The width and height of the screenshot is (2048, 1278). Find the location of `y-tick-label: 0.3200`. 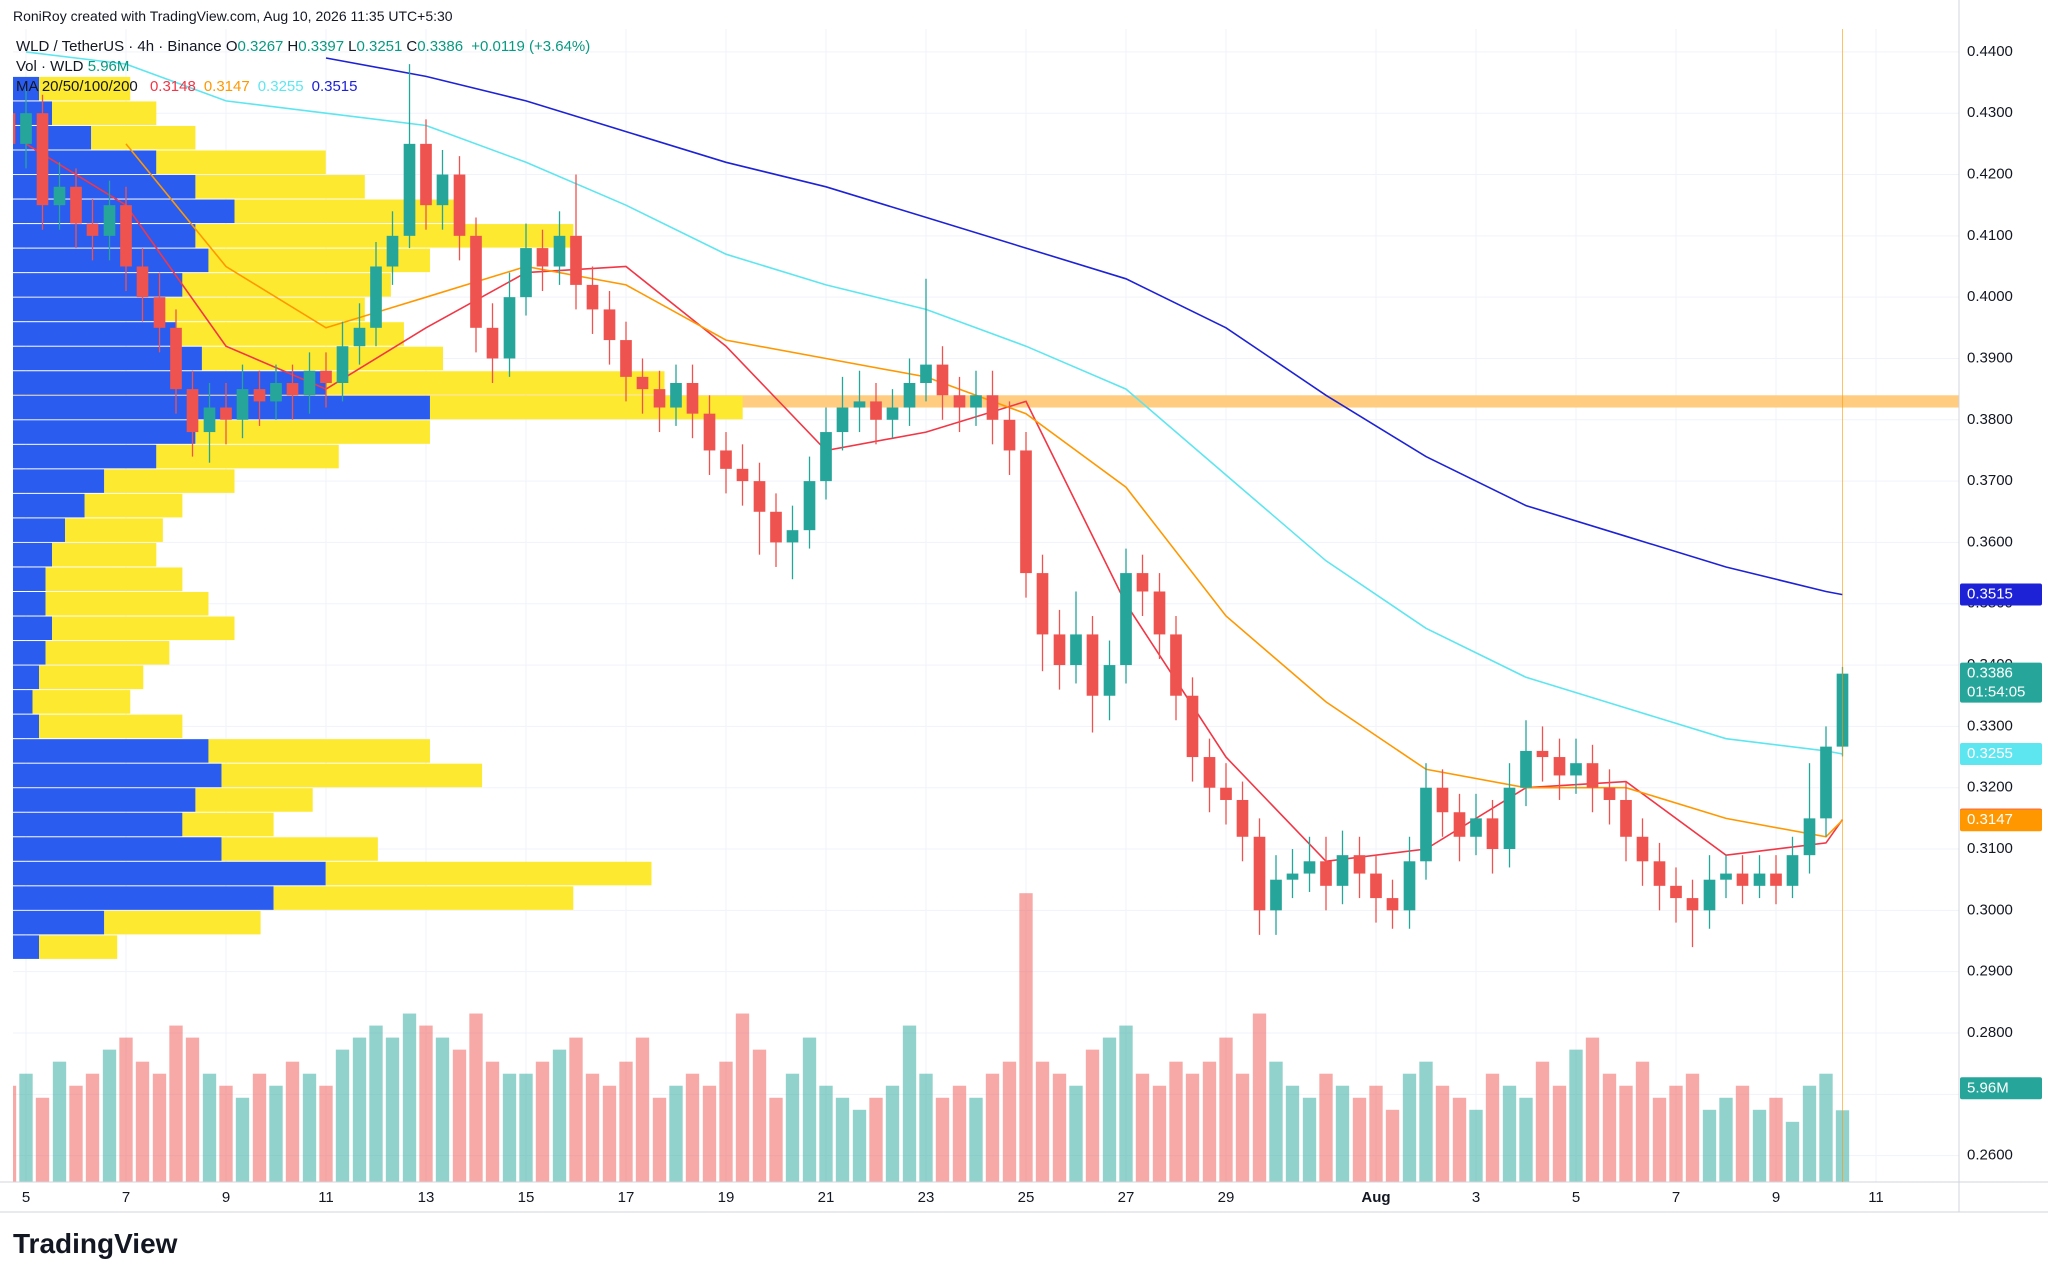

y-tick-label: 0.3200 is located at coordinates (1990, 787).